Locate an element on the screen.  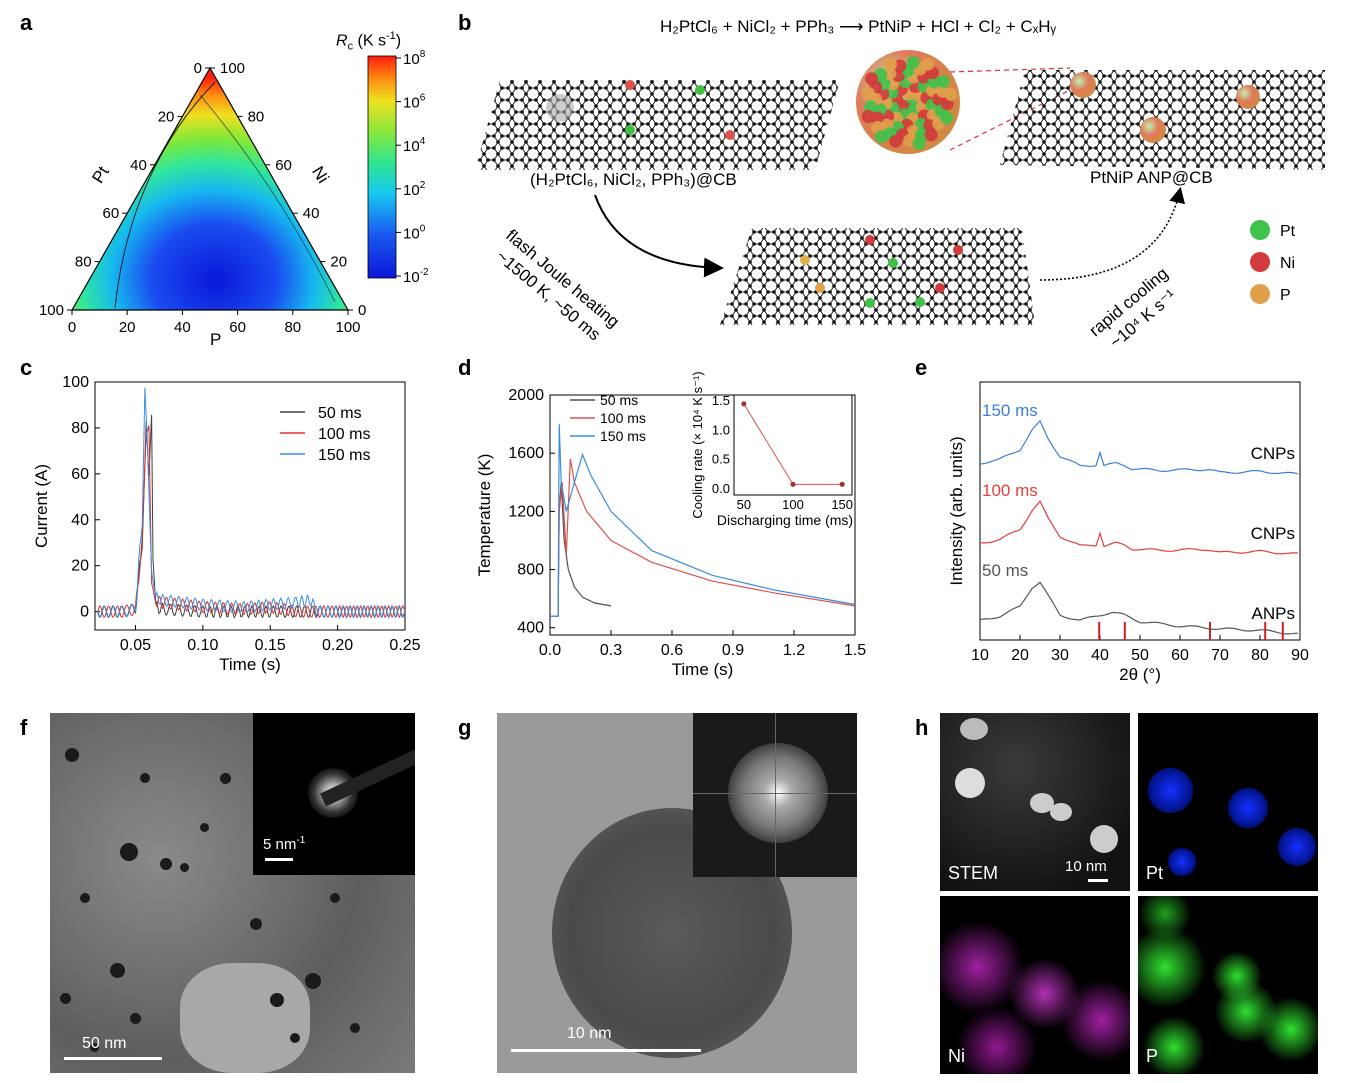
tem-image-f: 5 nm-1 50 nm is located at coordinates (232, 893).